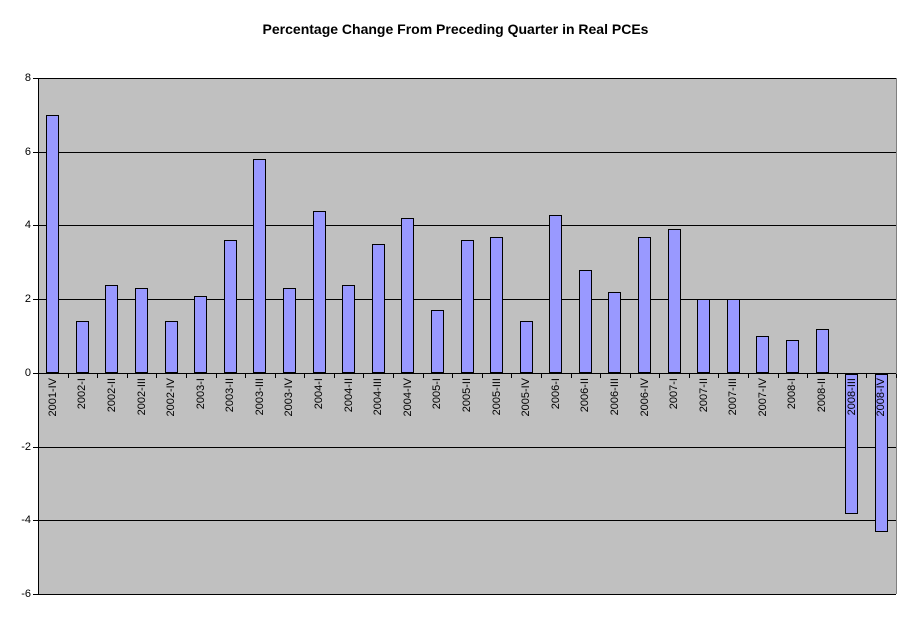  What do you see at coordinates (319, 394) in the screenshot?
I see `x-axis-label: 2004-I` at bounding box center [319, 394].